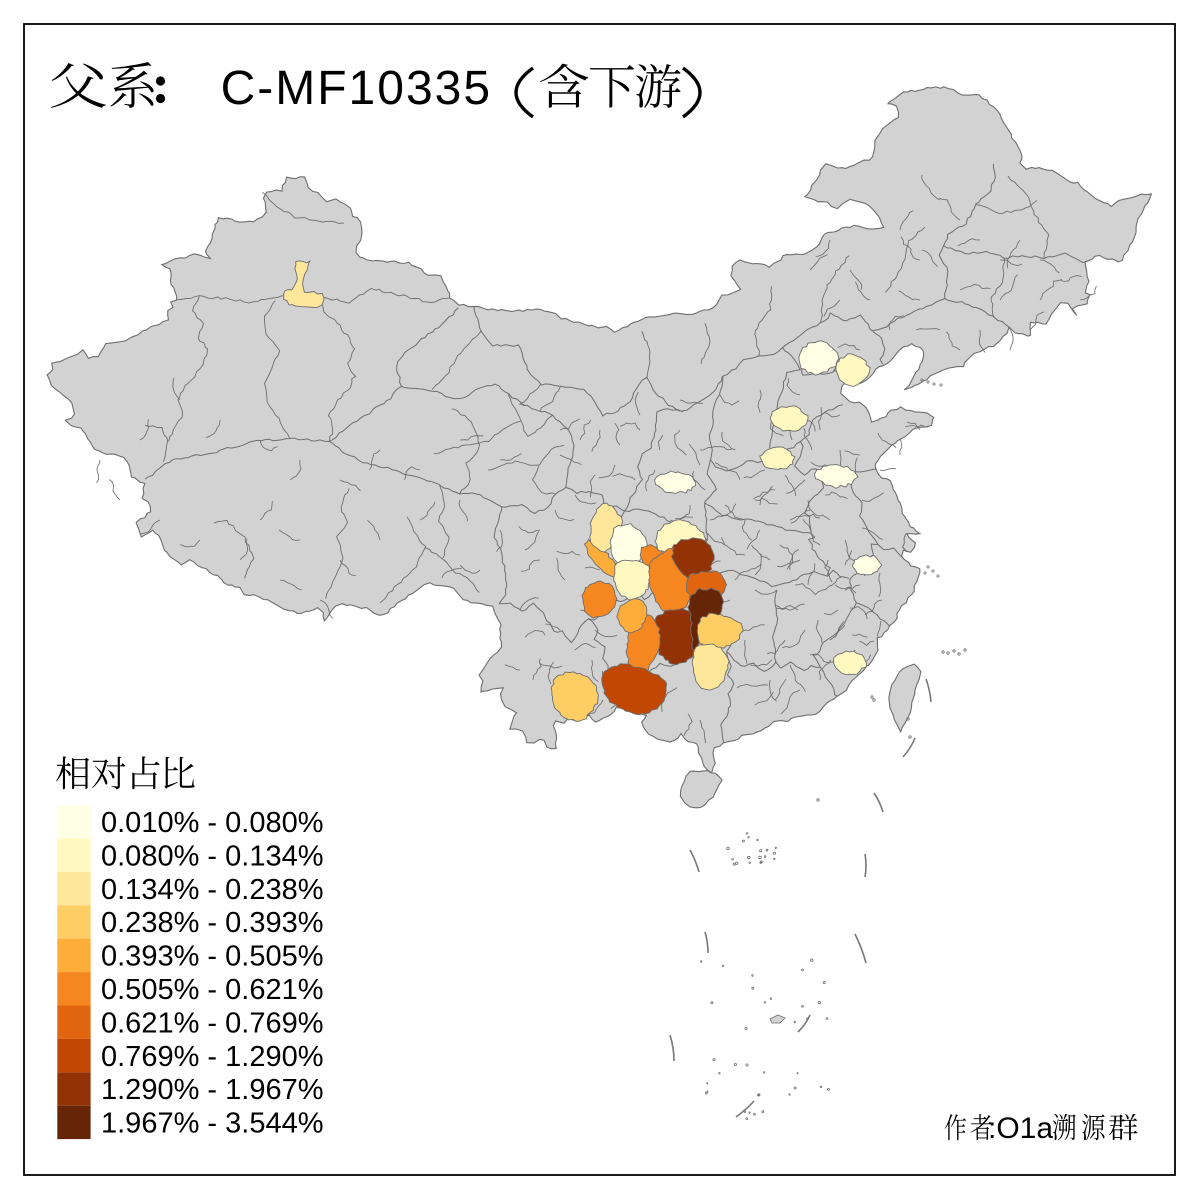  Describe the element at coordinates (212, 990) in the screenshot. I see `svg-text: 0.505% - 0.621%` at that location.